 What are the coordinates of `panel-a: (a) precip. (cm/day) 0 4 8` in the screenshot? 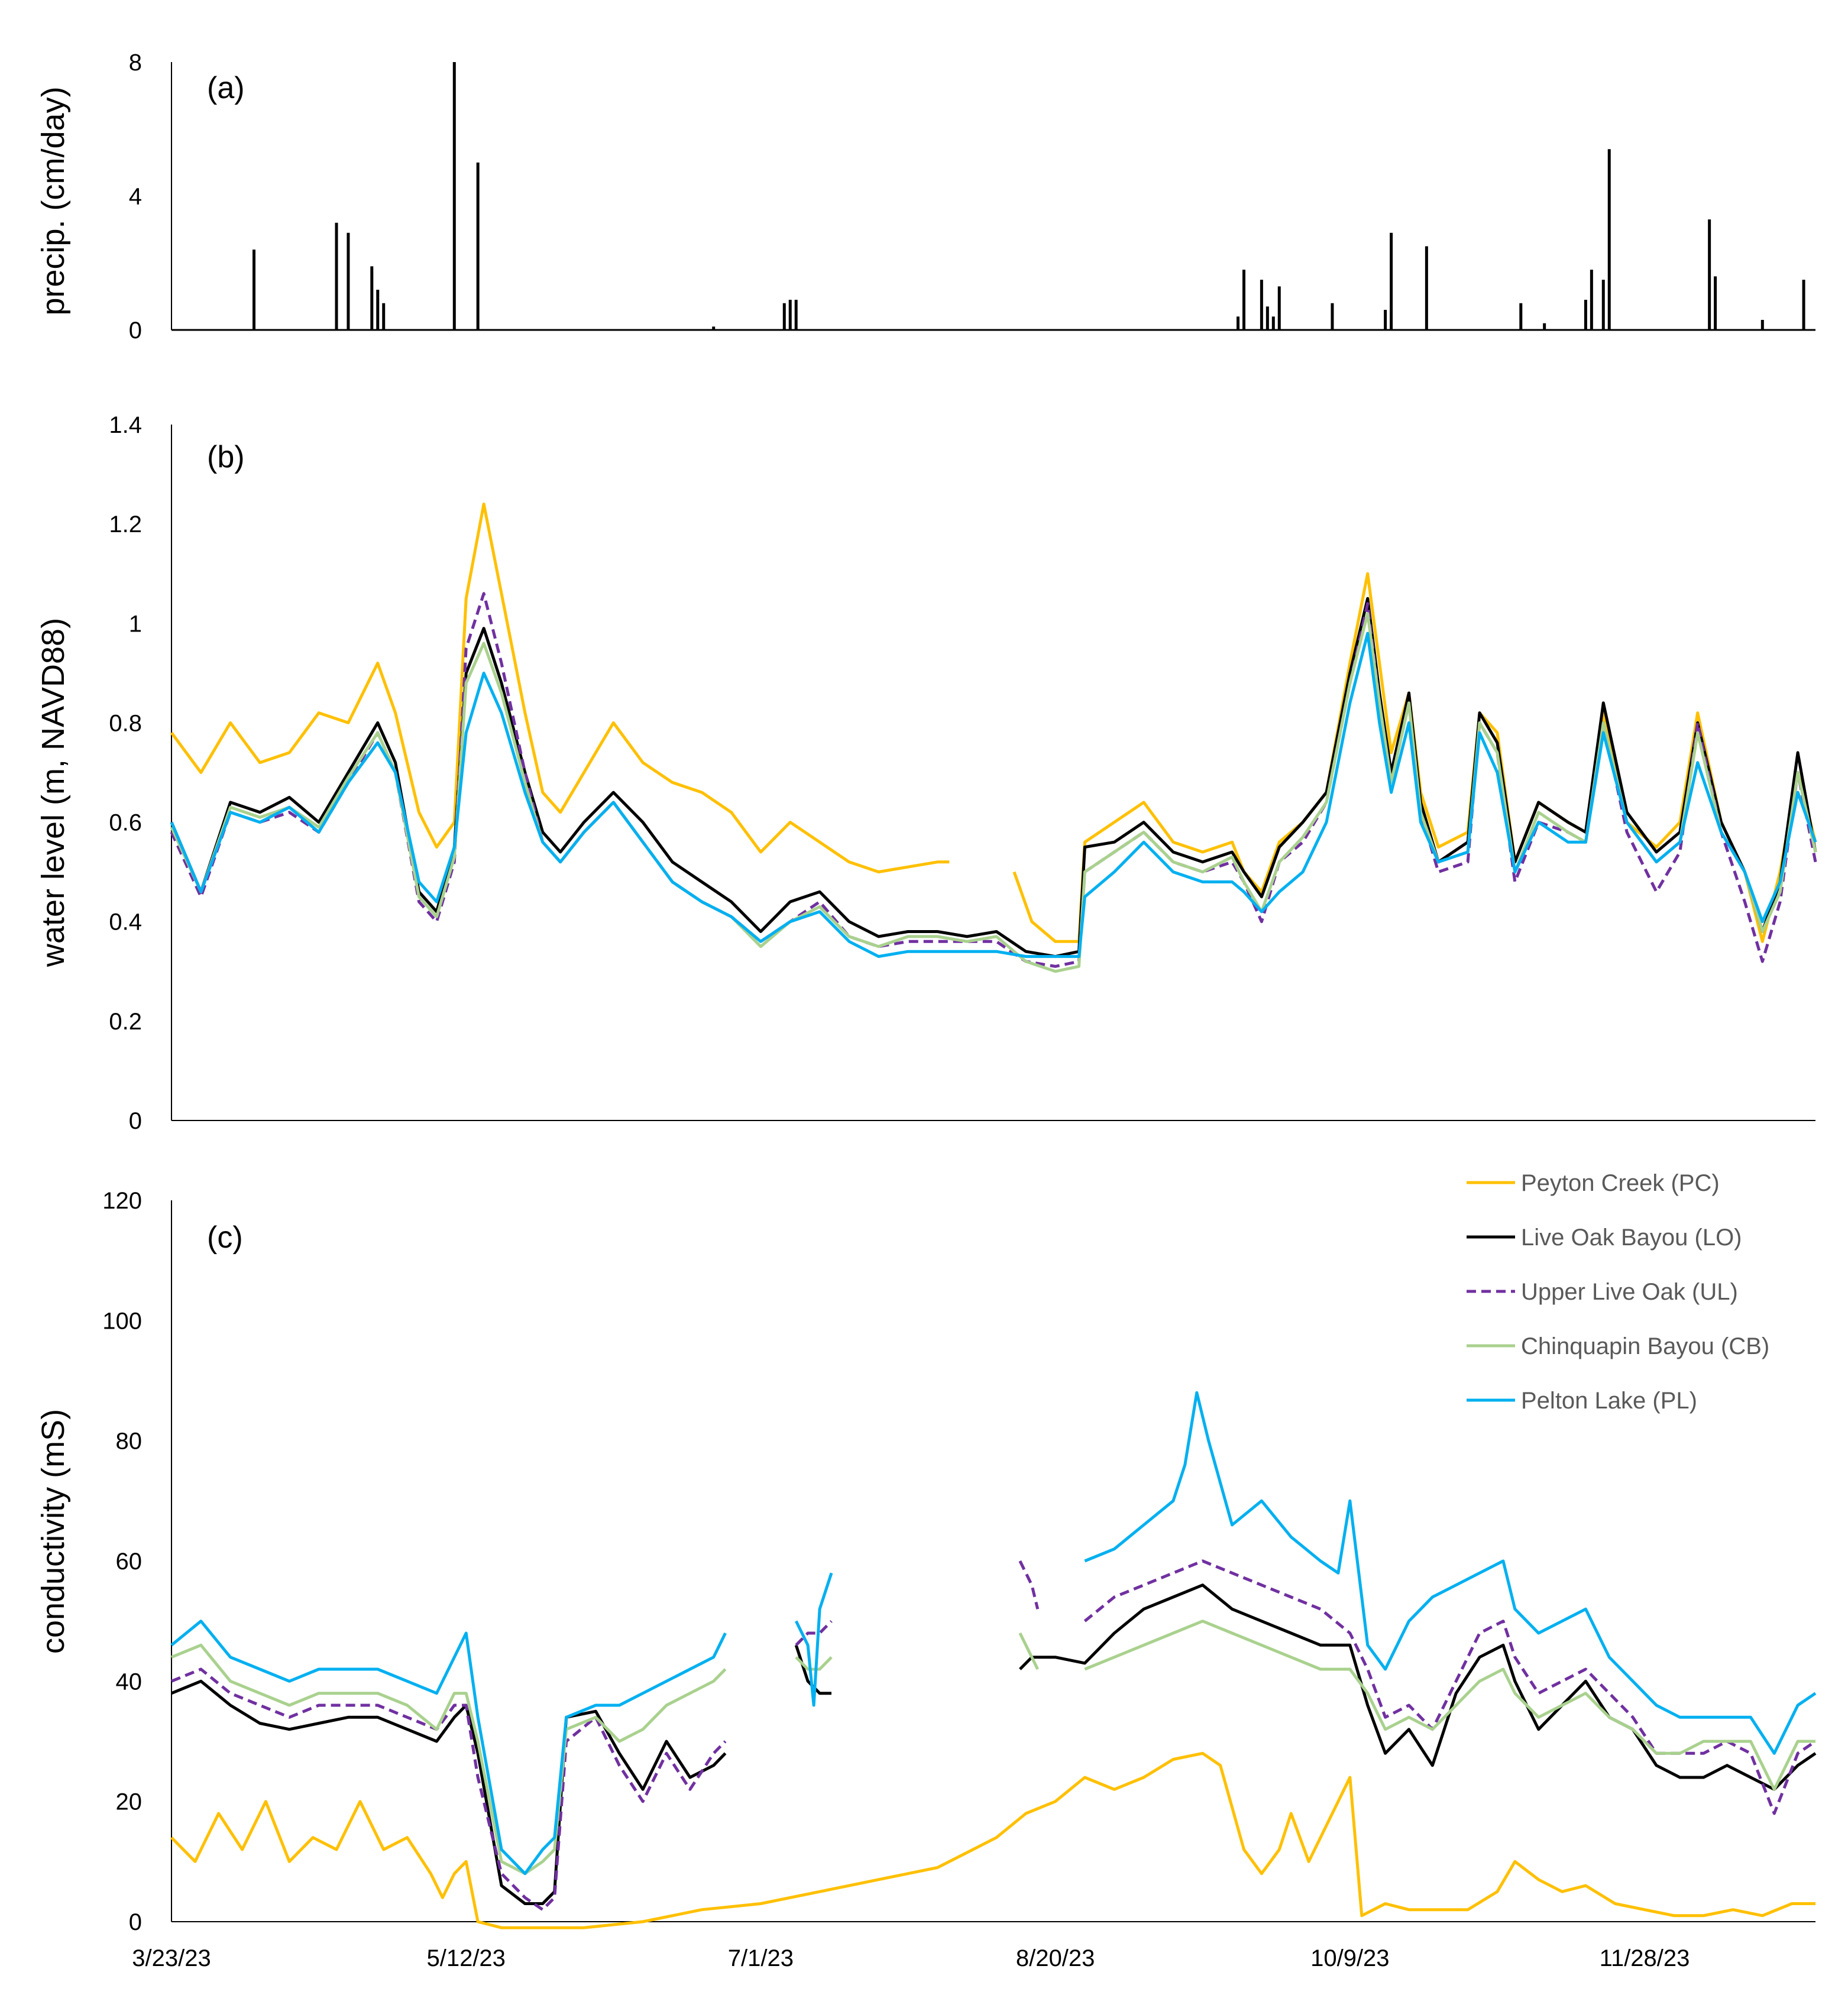 It's located at (925, 197).